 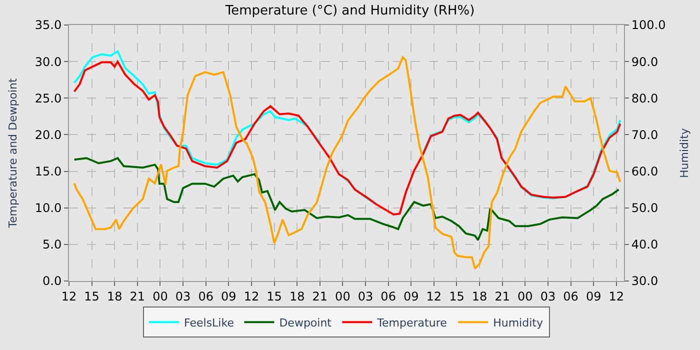 What do you see at coordinates (48, 208) in the screenshot?
I see `y-tick-label: 10.0` at bounding box center [48, 208].